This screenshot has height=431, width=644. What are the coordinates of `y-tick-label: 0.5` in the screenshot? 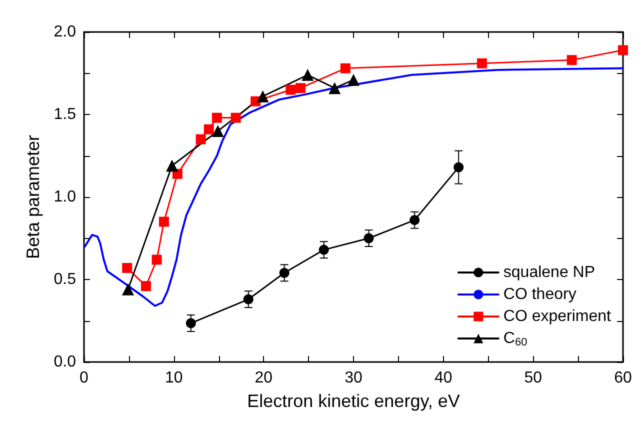 It's located at (65, 279).